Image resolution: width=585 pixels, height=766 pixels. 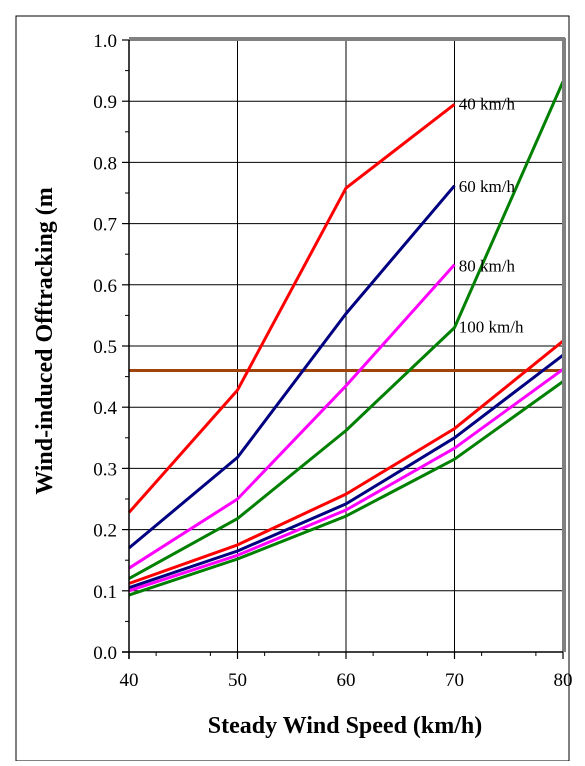 I want to click on y-tick-label: 0.2, so click(x=105, y=531).